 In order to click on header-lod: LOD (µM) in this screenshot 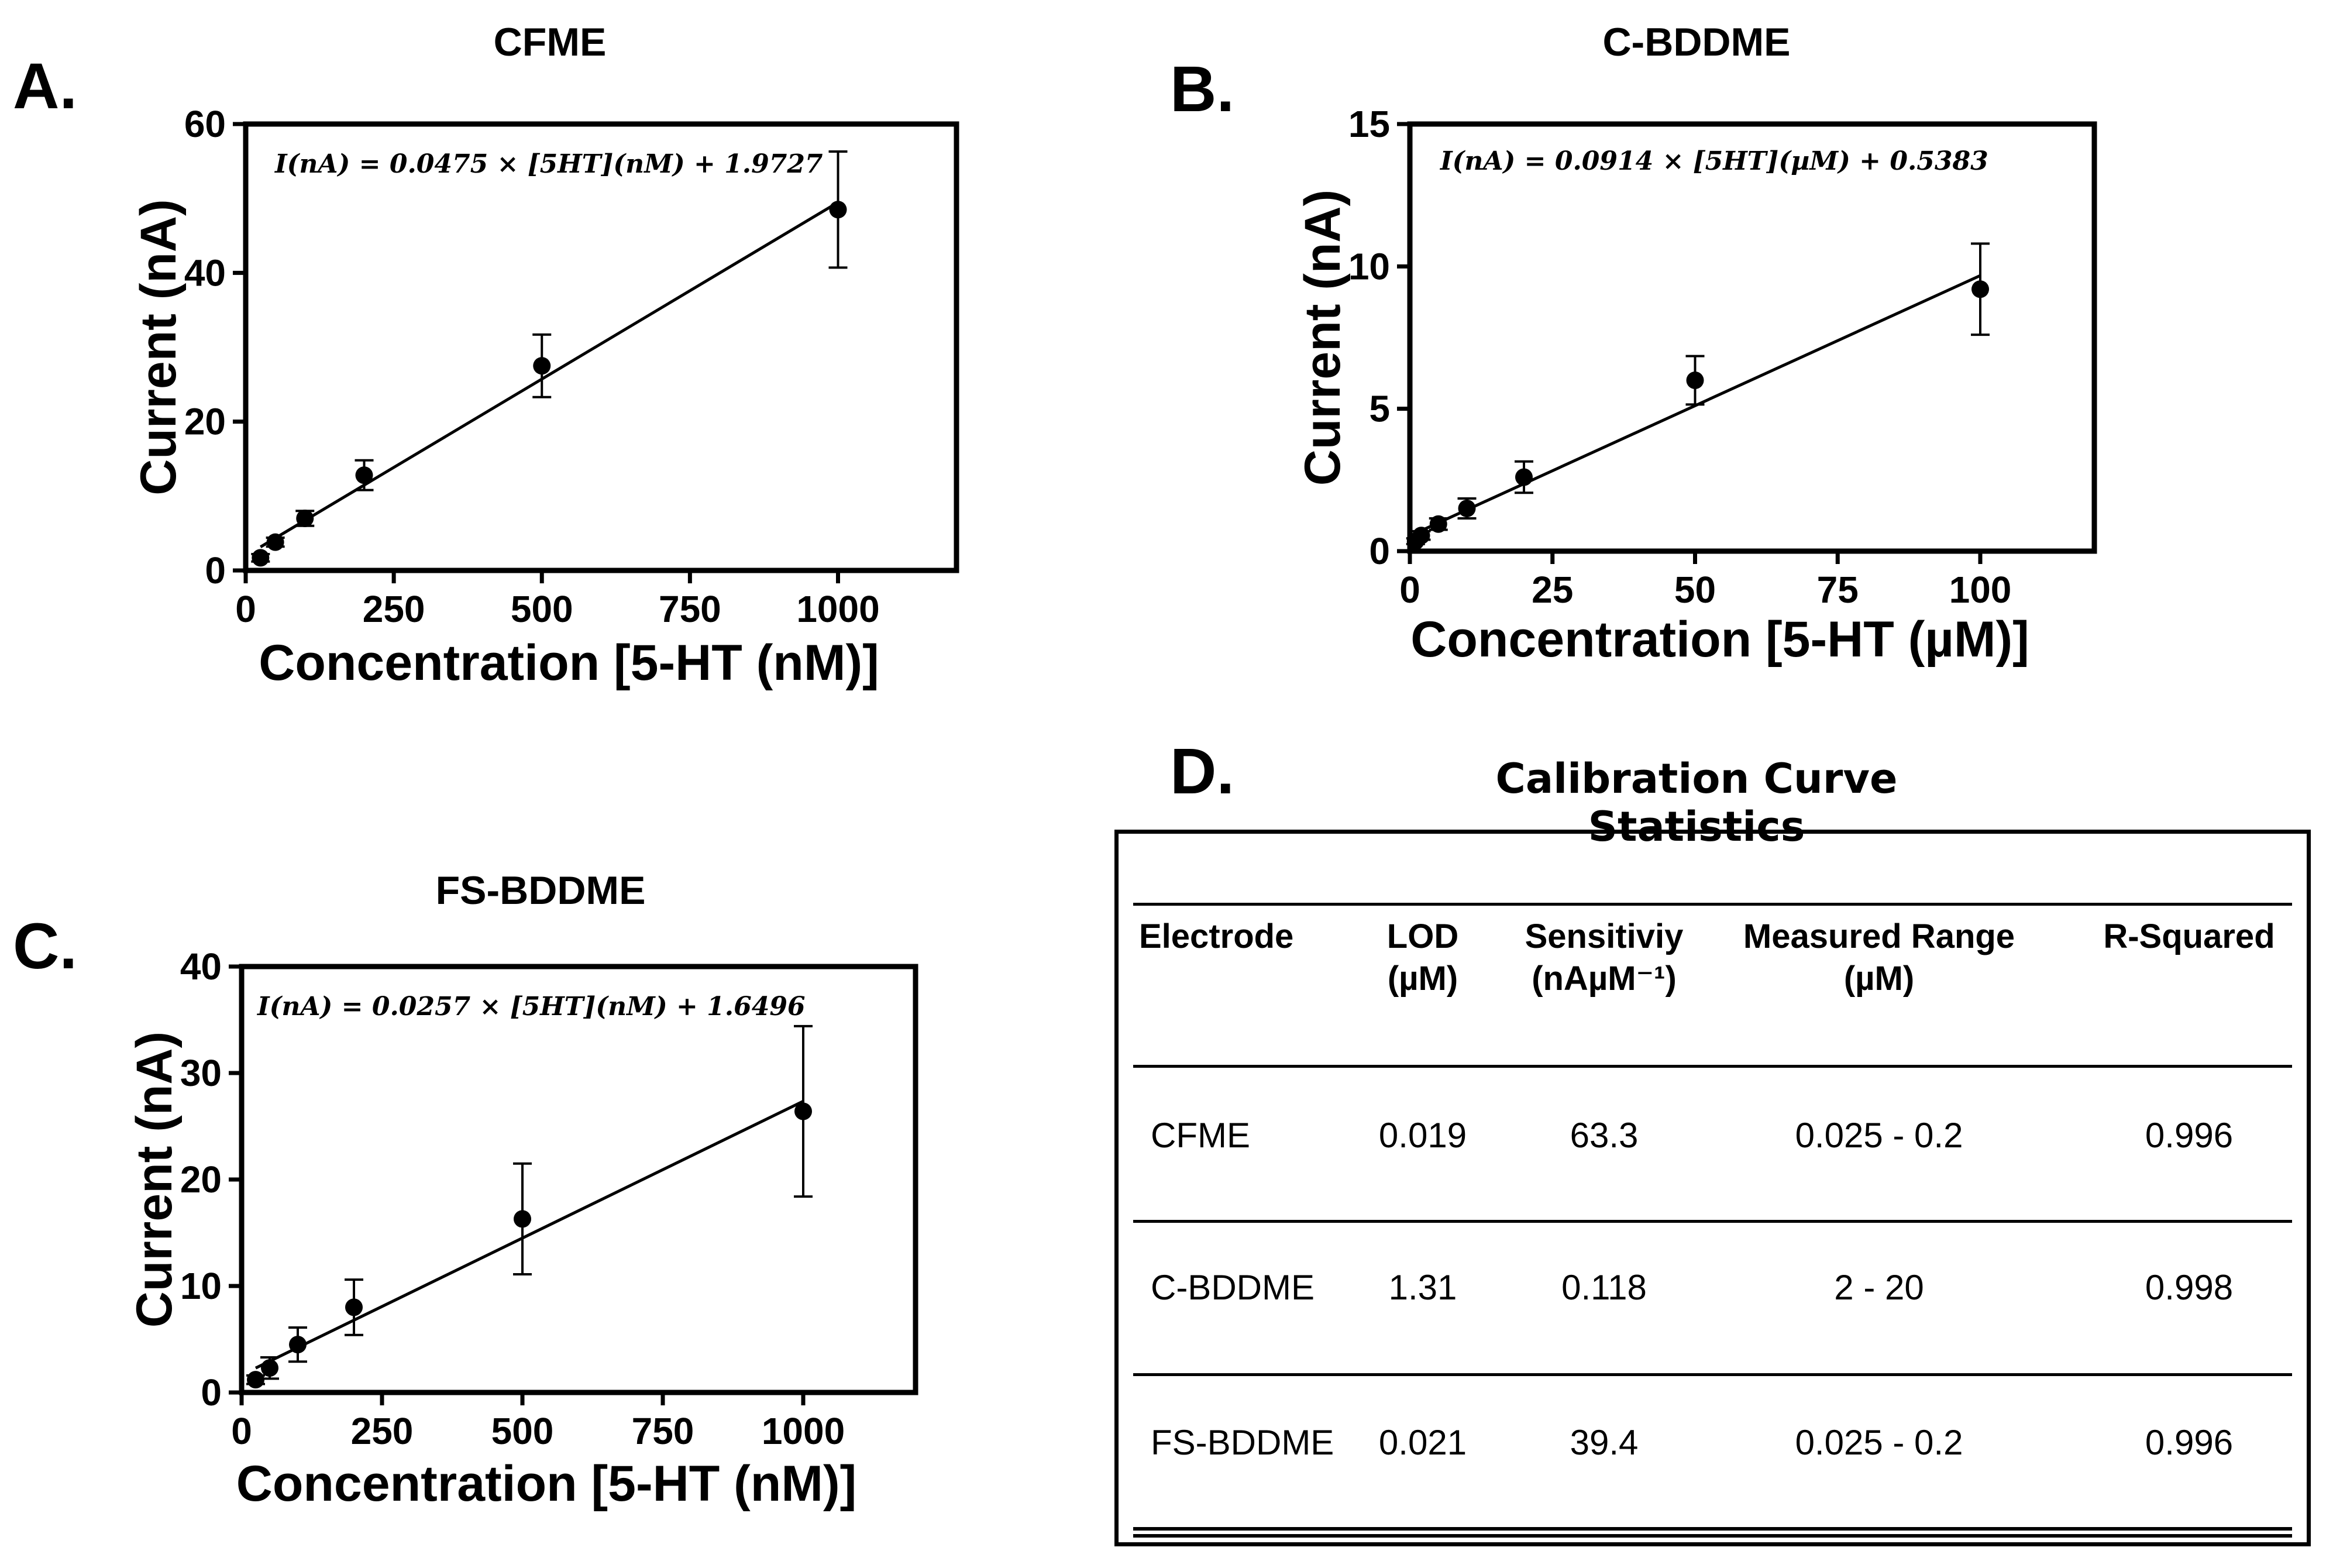, I will do `click(1422, 958)`.